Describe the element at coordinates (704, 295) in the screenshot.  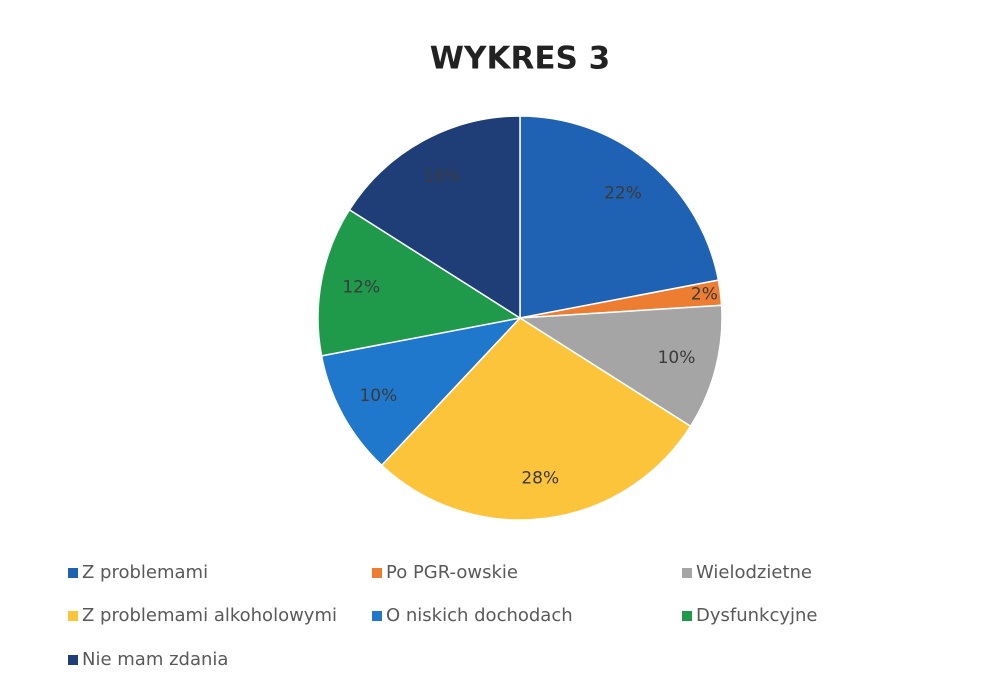
I see `data-label: 2%` at that location.